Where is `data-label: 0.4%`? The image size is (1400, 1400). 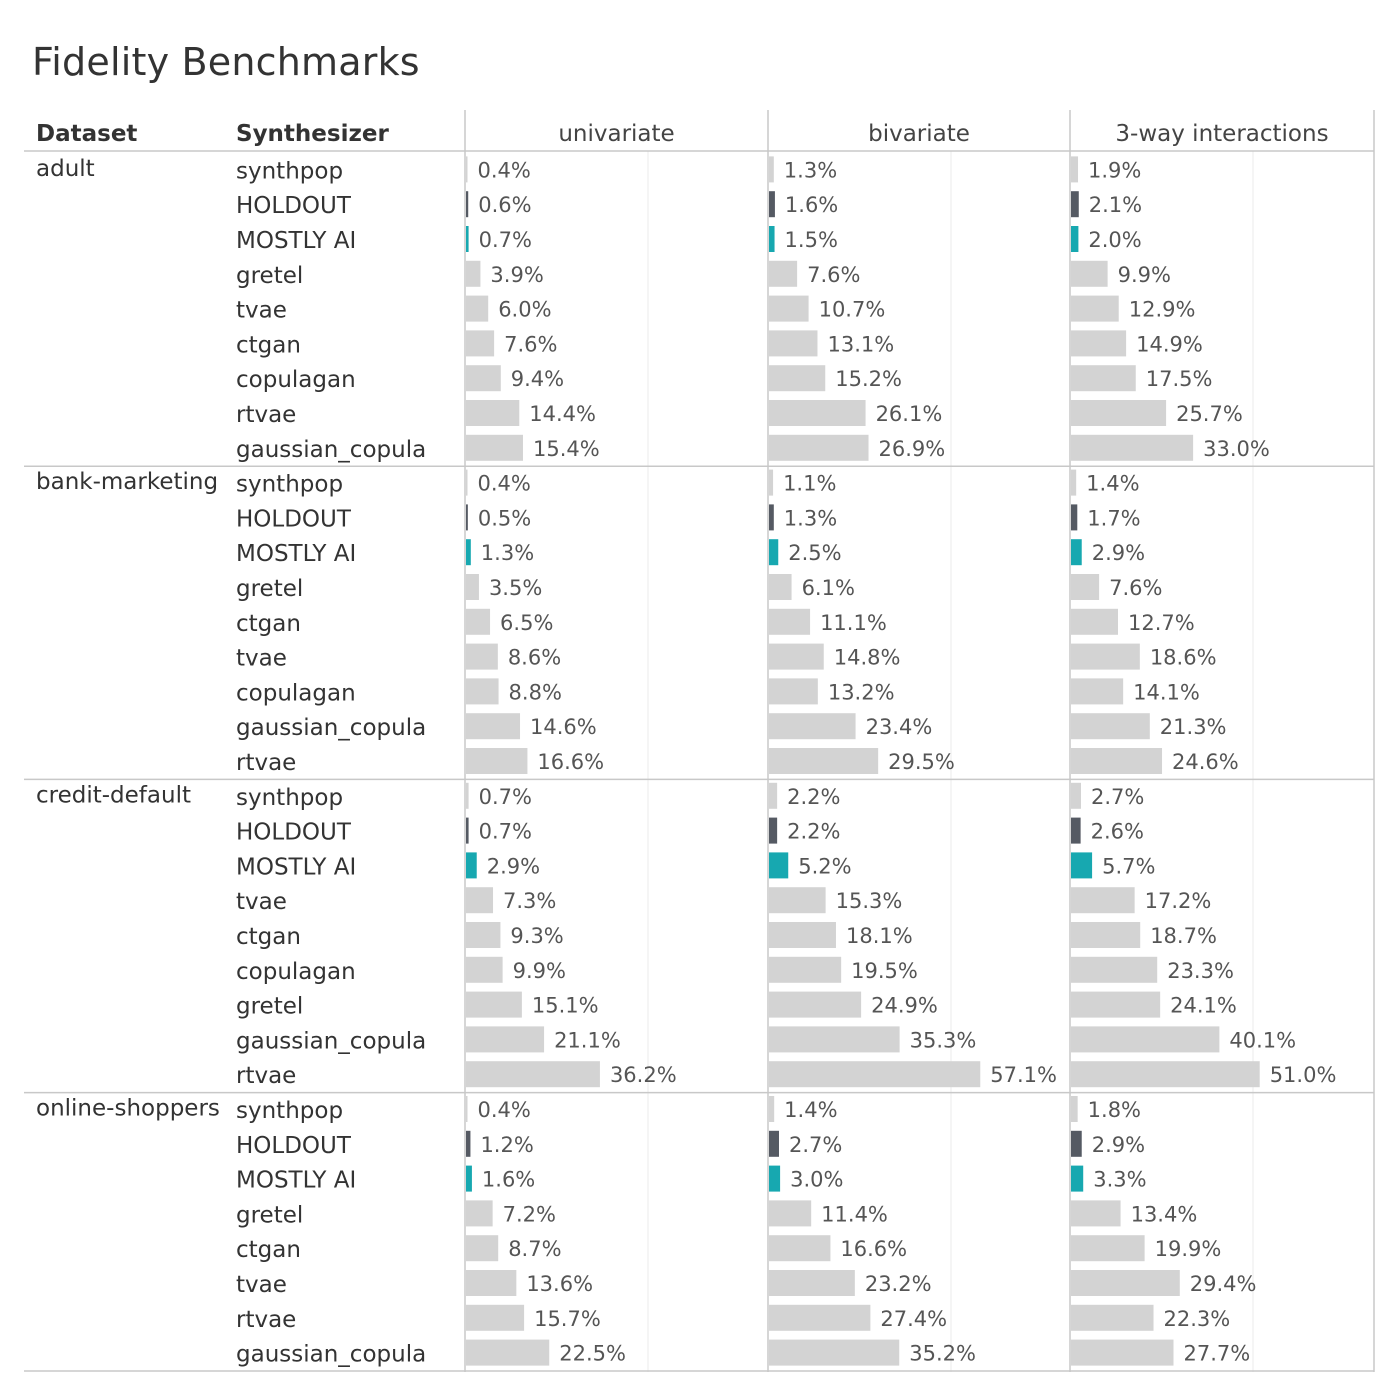
data-label: 0.4% is located at coordinates (504, 484).